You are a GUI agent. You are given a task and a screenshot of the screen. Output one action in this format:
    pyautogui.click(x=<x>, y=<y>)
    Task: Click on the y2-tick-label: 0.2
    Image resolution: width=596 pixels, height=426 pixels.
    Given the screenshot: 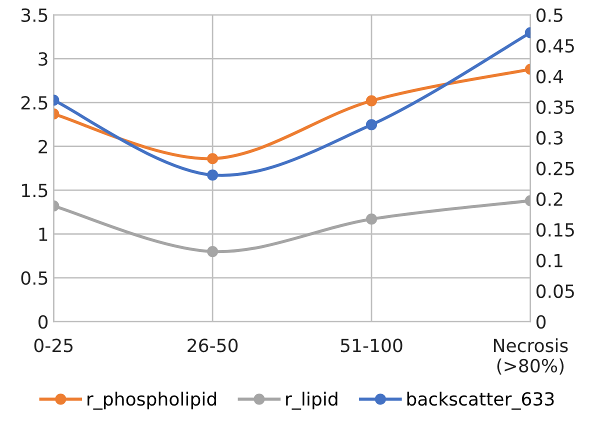 What is the action you would take?
    pyautogui.click(x=549, y=199)
    